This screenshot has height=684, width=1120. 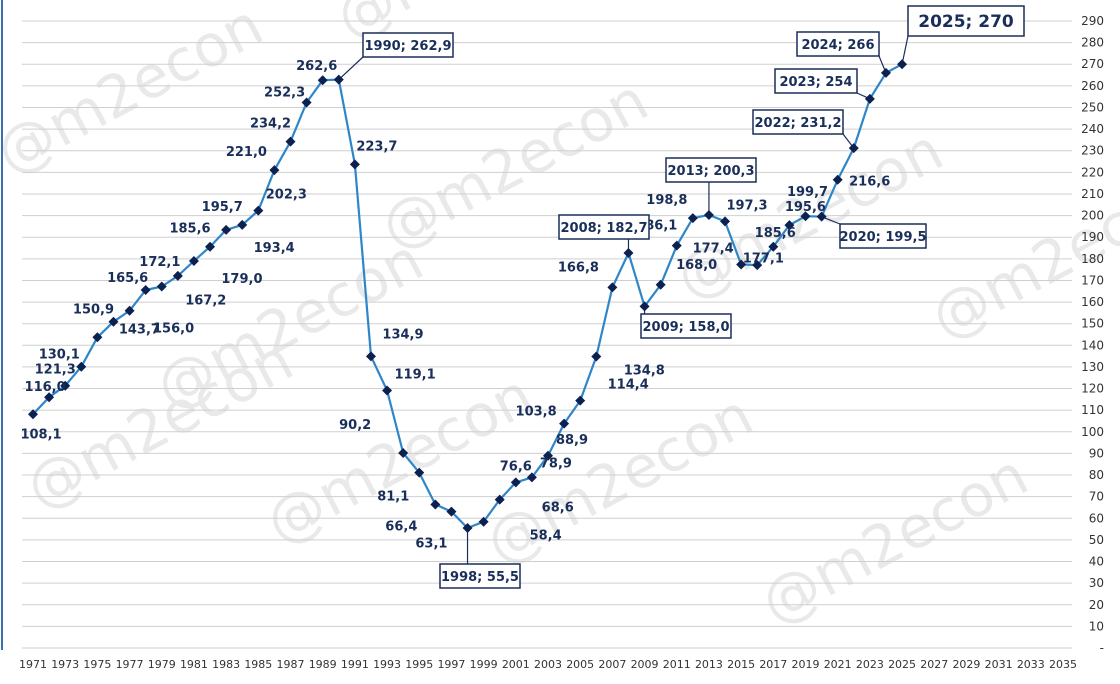 What do you see at coordinates (763, 259) in the screenshot?
I see `data-label: 177,1` at bounding box center [763, 259].